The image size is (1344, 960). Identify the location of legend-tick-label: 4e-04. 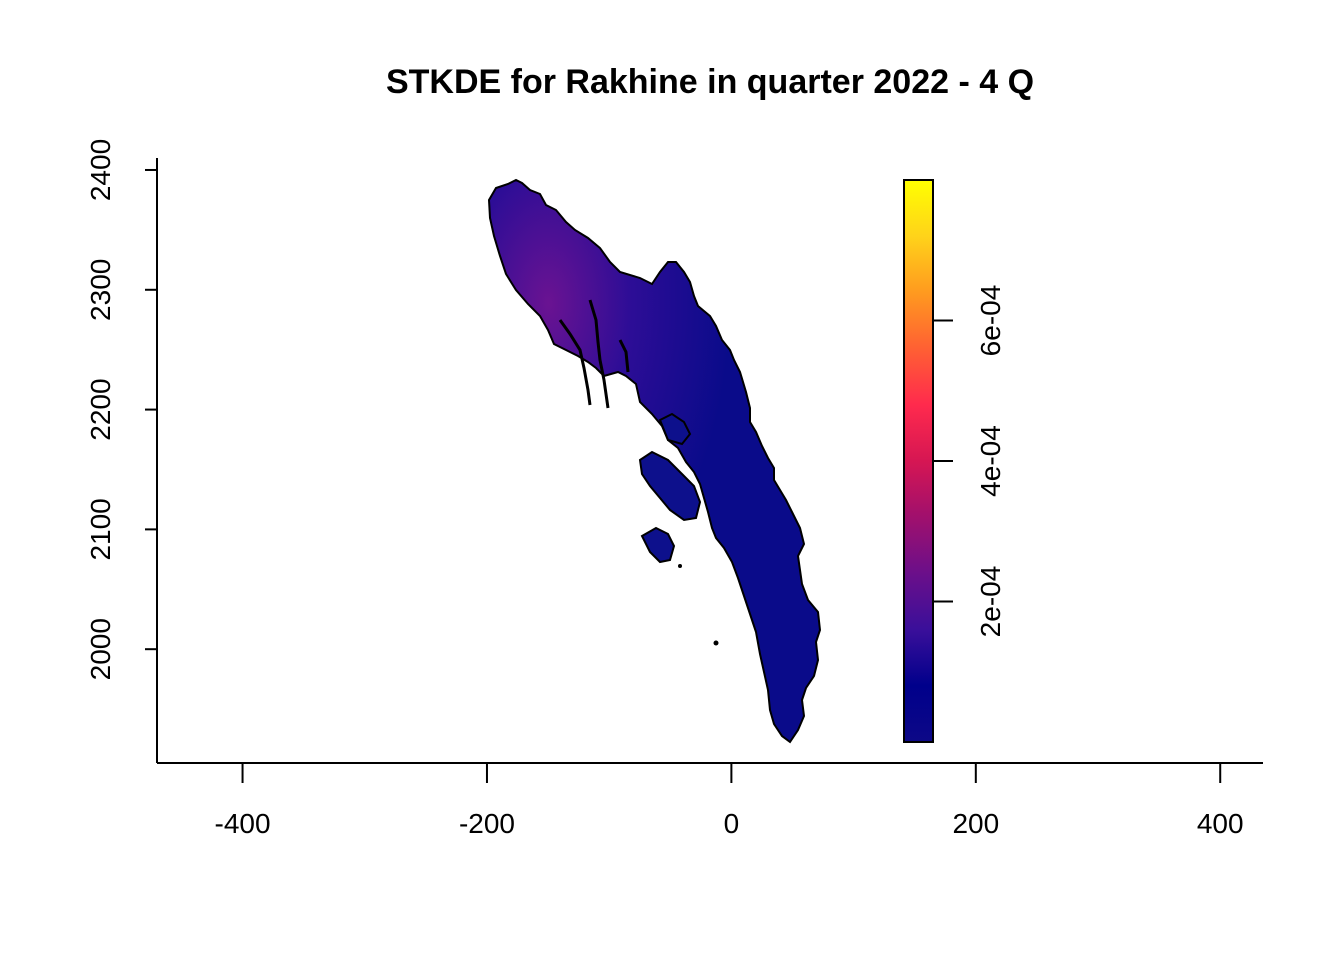
(990, 461).